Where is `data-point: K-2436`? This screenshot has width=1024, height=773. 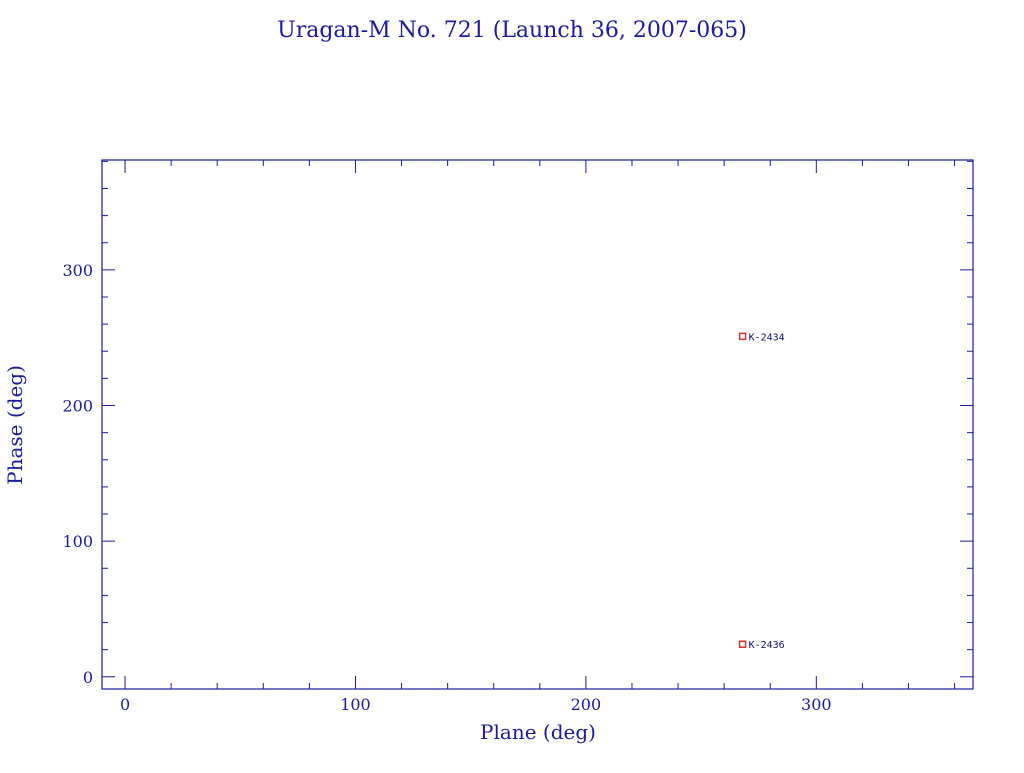 data-point: K-2436 is located at coordinates (761, 645).